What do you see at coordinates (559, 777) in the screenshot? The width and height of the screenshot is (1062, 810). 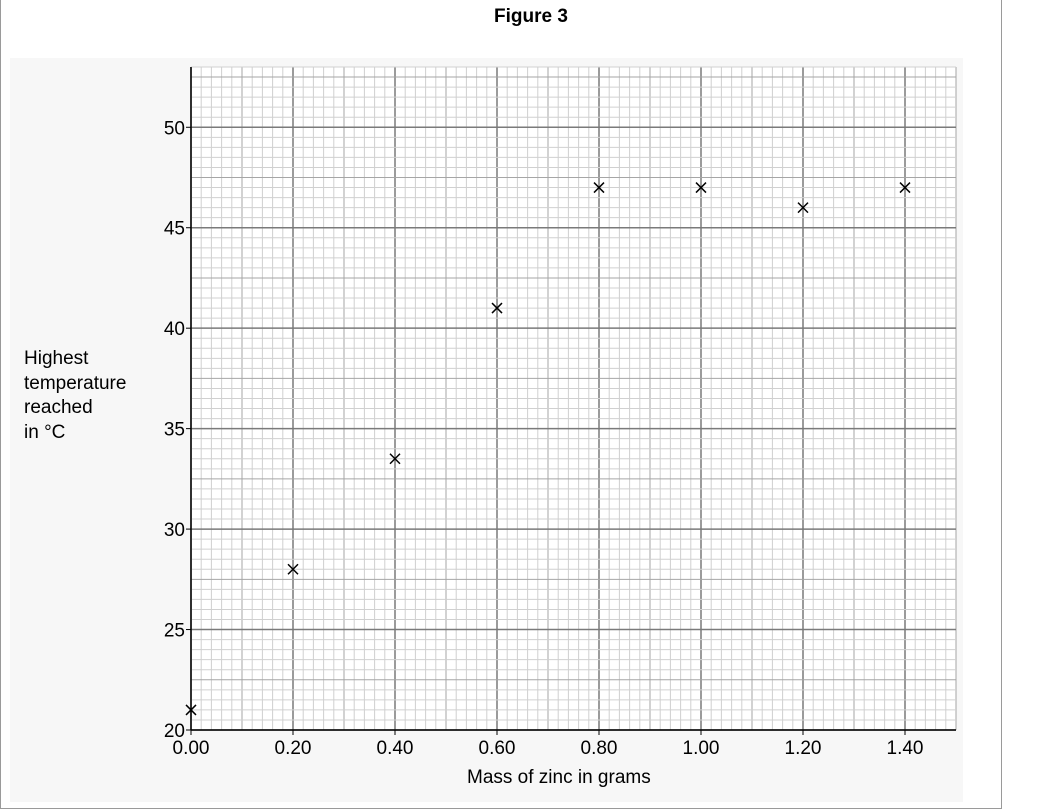 I see `x-axis-label: Mass of zinc in grams` at bounding box center [559, 777].